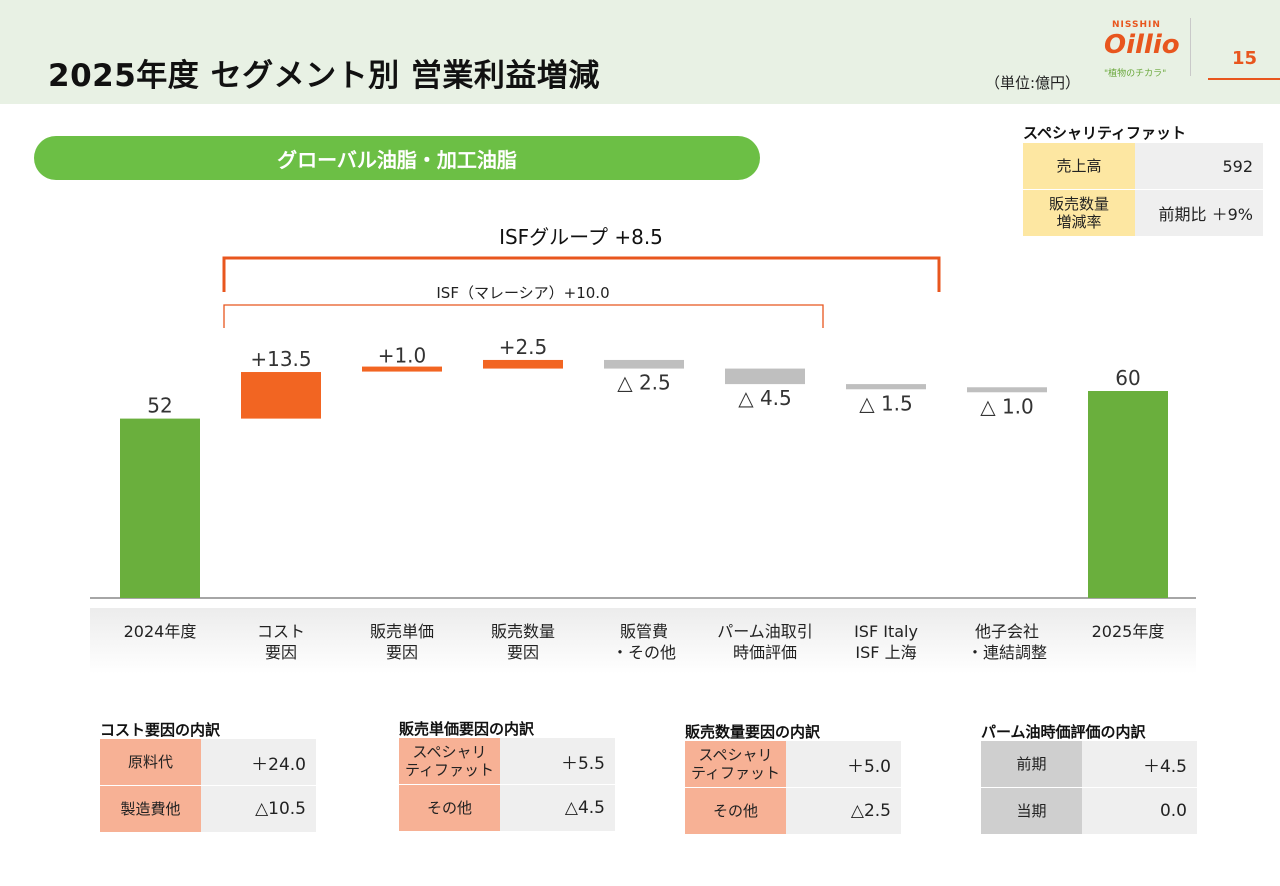 Image resolution: width=1280 pixels, height=886 pixels. I want to click on row-label: 原料代, so click(150, 762).